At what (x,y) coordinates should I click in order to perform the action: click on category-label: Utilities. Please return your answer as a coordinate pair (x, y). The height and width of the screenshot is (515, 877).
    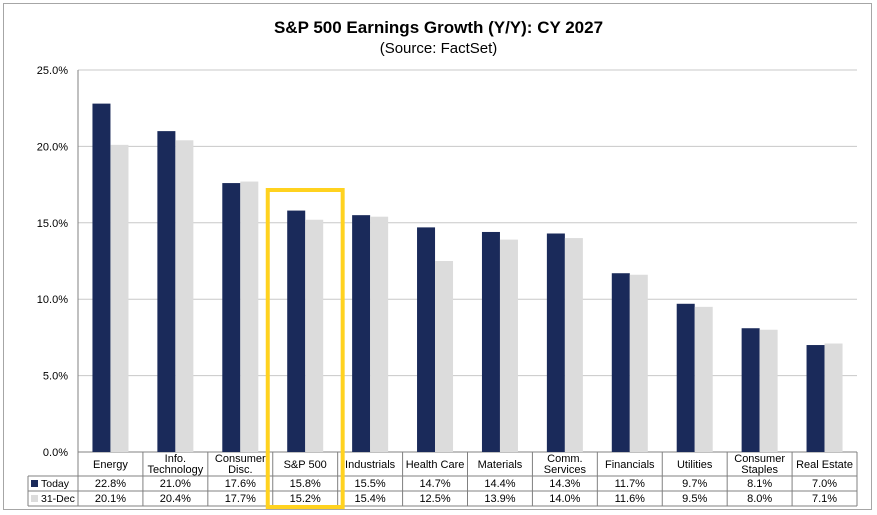
    Looking at the image, I should click on (695, 465).